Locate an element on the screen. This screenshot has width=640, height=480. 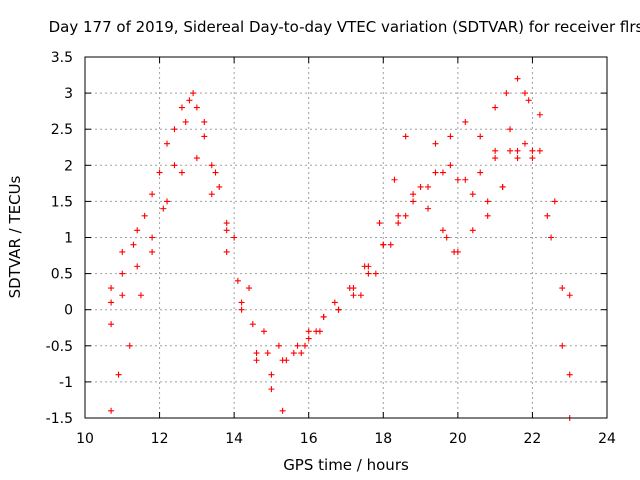
series-sat-k is located at coordinates (532, 248).